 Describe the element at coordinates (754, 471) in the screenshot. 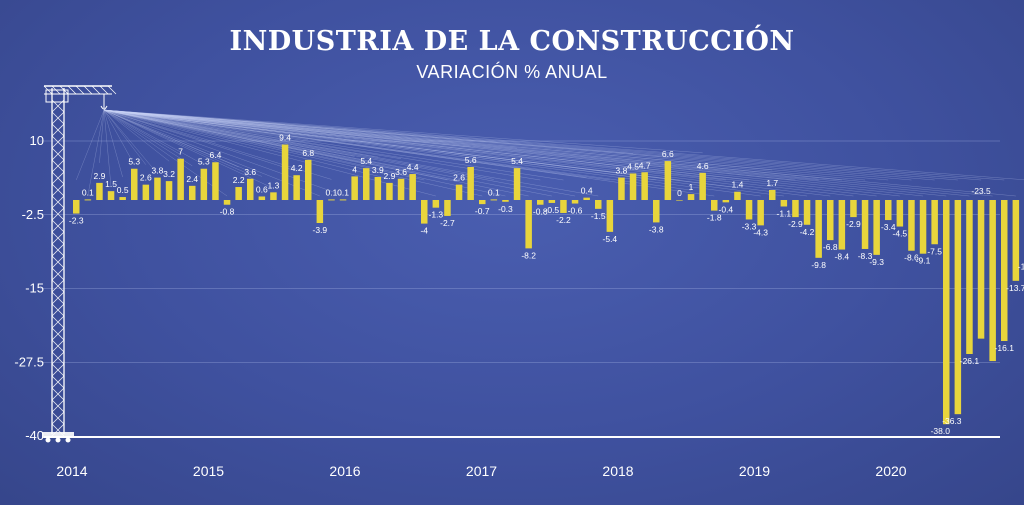

I see `x-tick-label: 2019` at that location.